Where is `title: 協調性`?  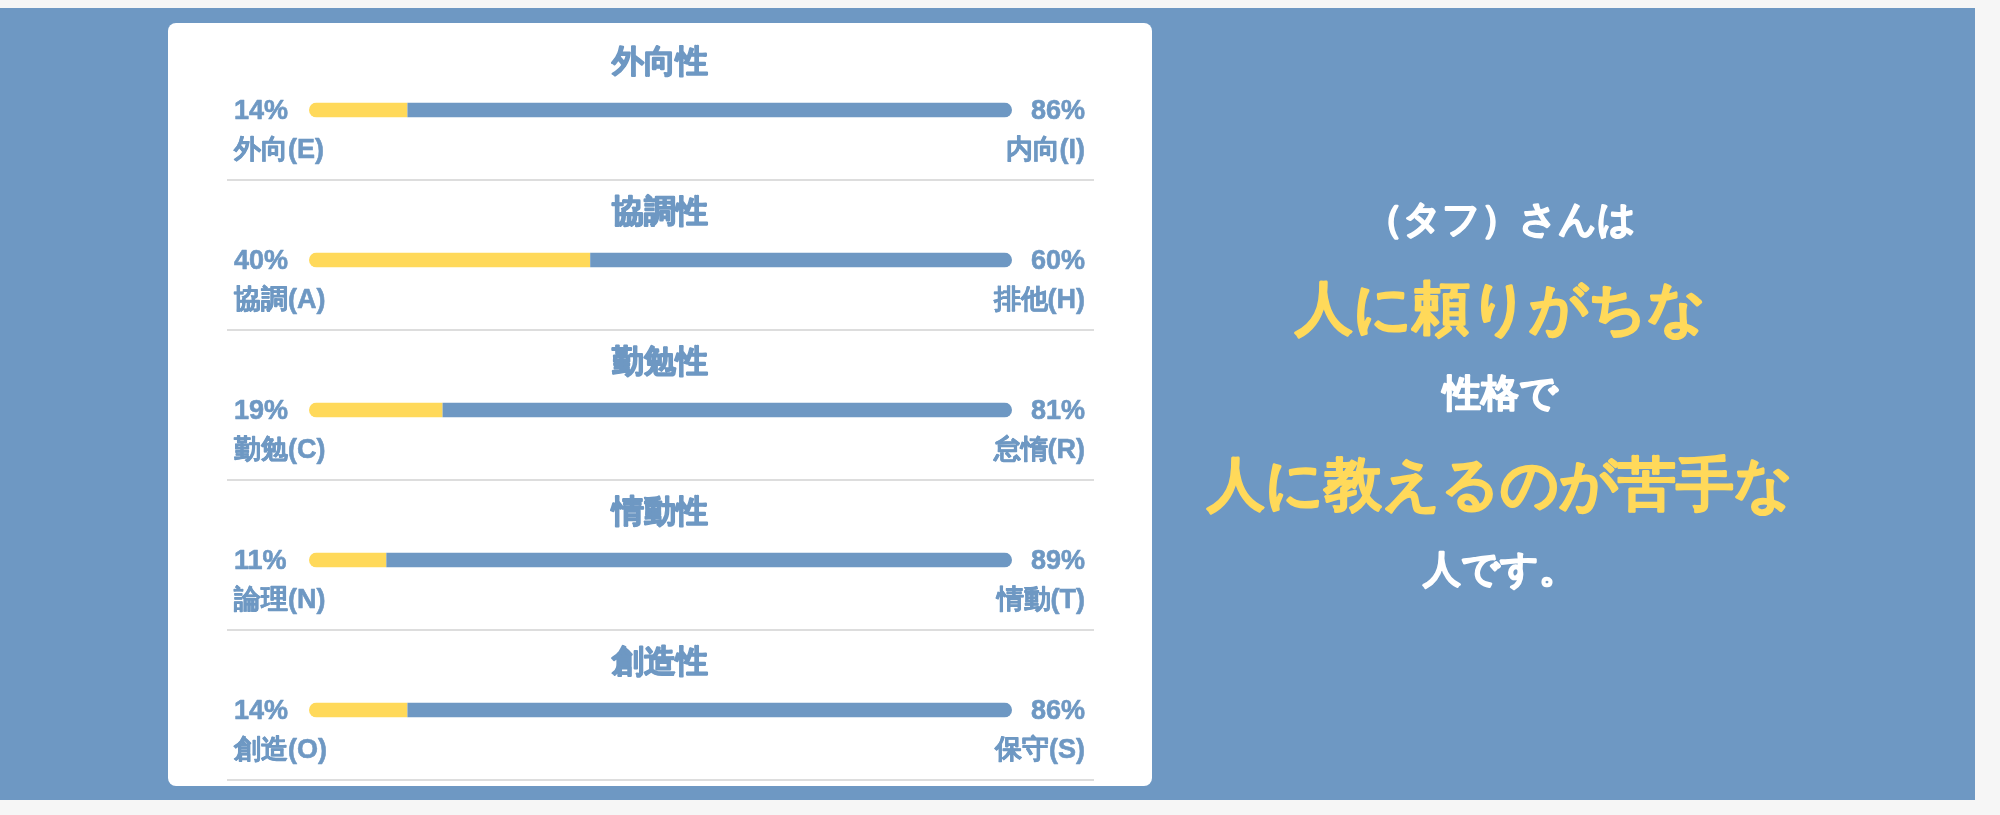 title: 協調性 is located at coordinates (660, 211).